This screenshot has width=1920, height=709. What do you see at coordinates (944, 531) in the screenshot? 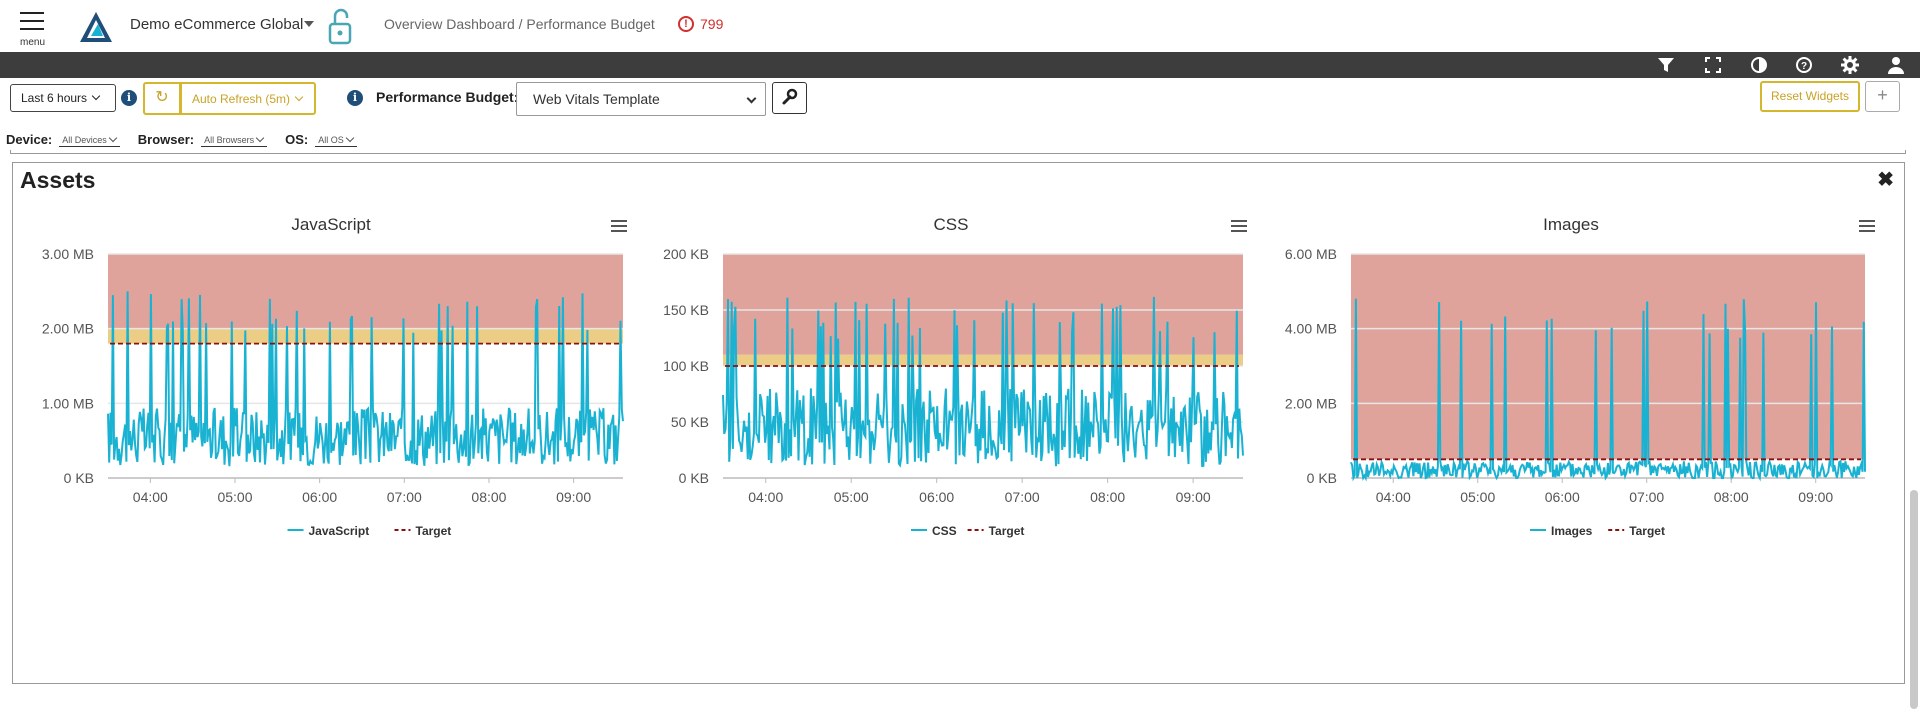
I see `legend-series-label: CSS` at bounding box center [944, 531].